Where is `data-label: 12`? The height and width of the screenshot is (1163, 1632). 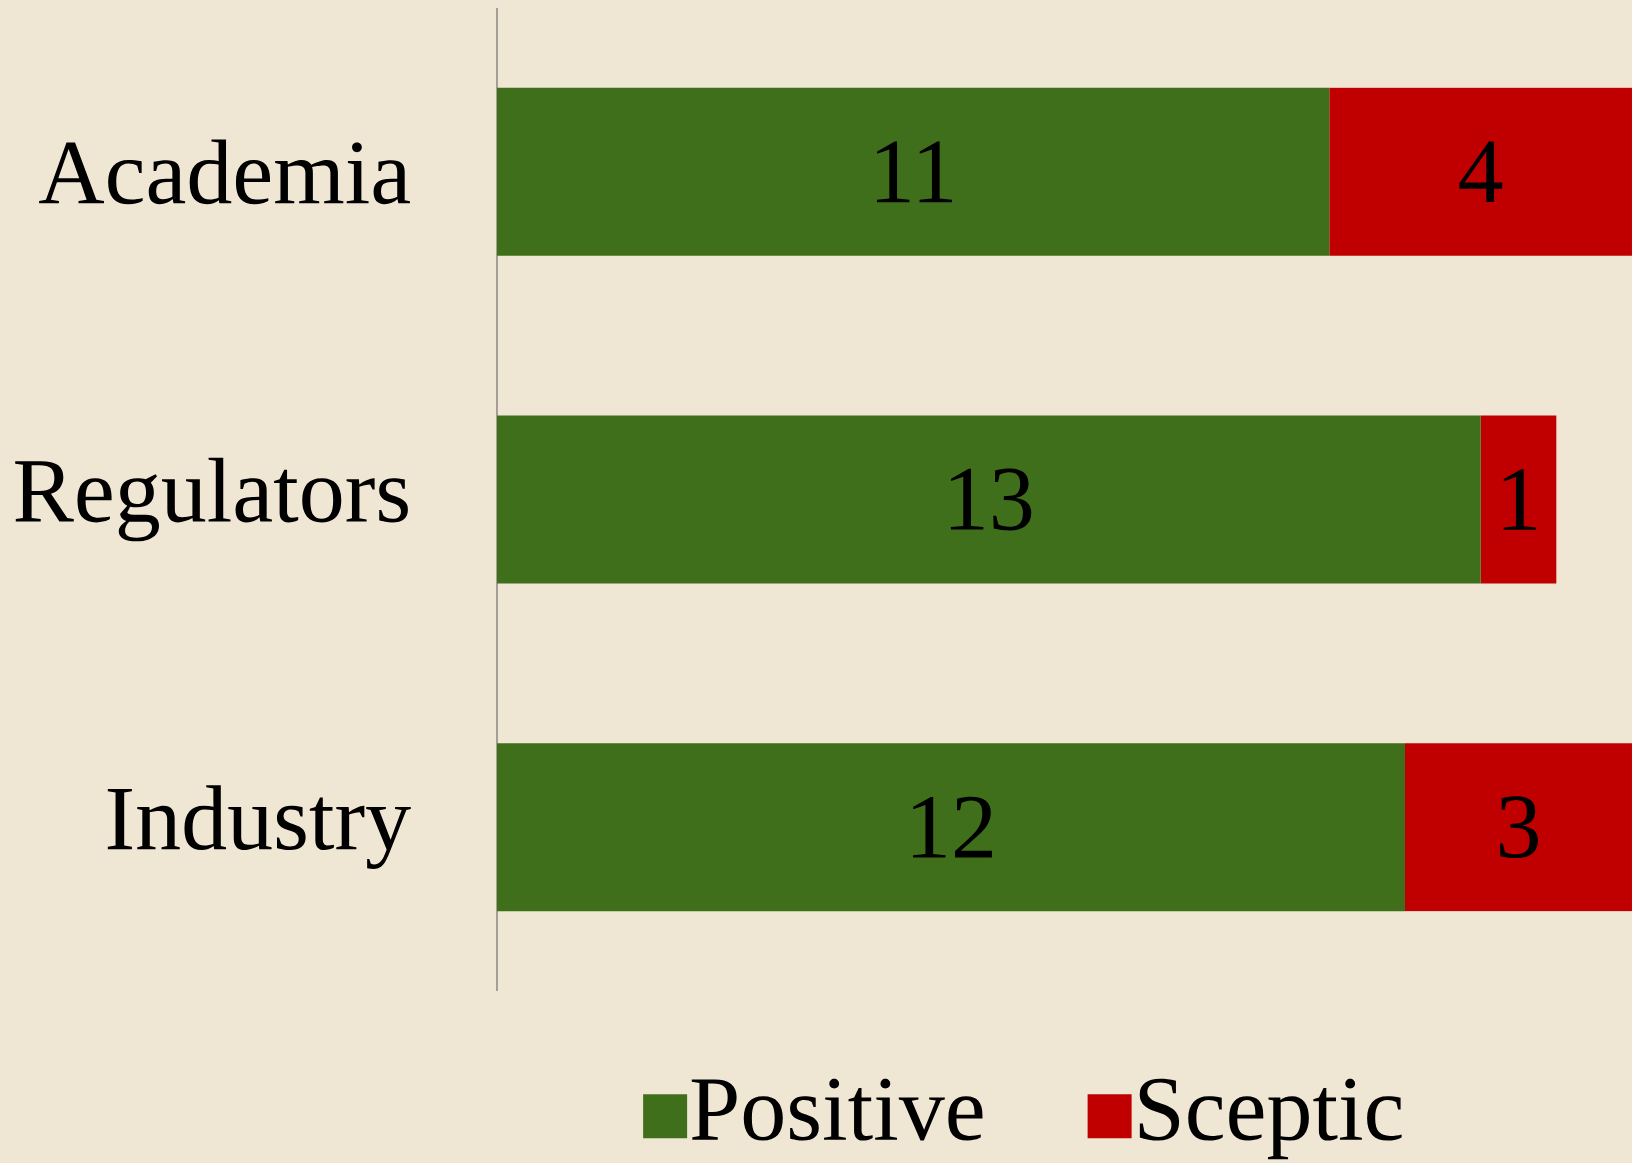 data-label: 12 is located at coordinates (952, 827).